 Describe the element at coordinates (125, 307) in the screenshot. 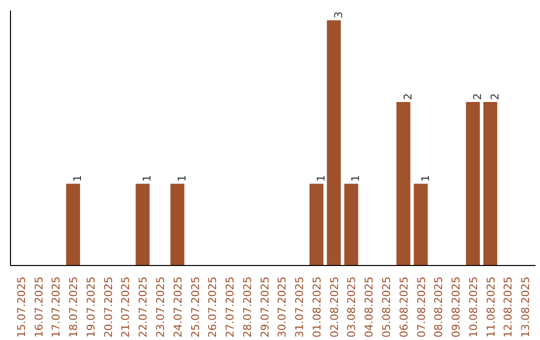

I see `x-tick-label: 21.07.2025` at that location.